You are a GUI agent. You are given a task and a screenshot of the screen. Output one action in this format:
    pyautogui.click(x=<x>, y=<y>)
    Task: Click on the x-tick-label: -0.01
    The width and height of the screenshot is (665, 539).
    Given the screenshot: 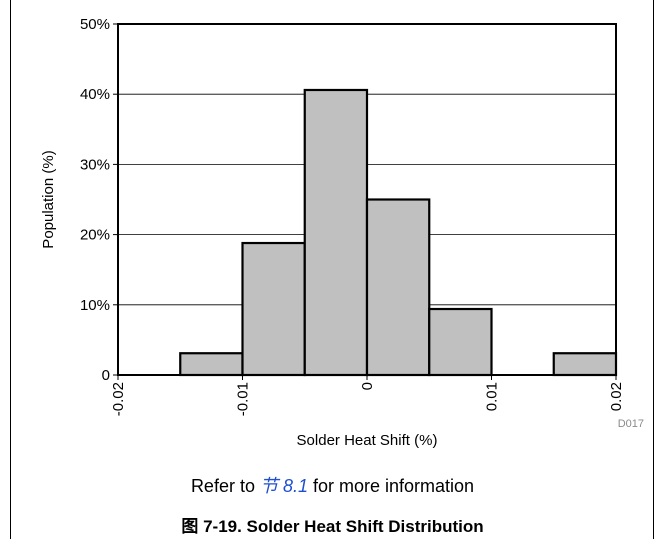 What is the action you would take?
    pyautogui.click(x=243, y=399)
    